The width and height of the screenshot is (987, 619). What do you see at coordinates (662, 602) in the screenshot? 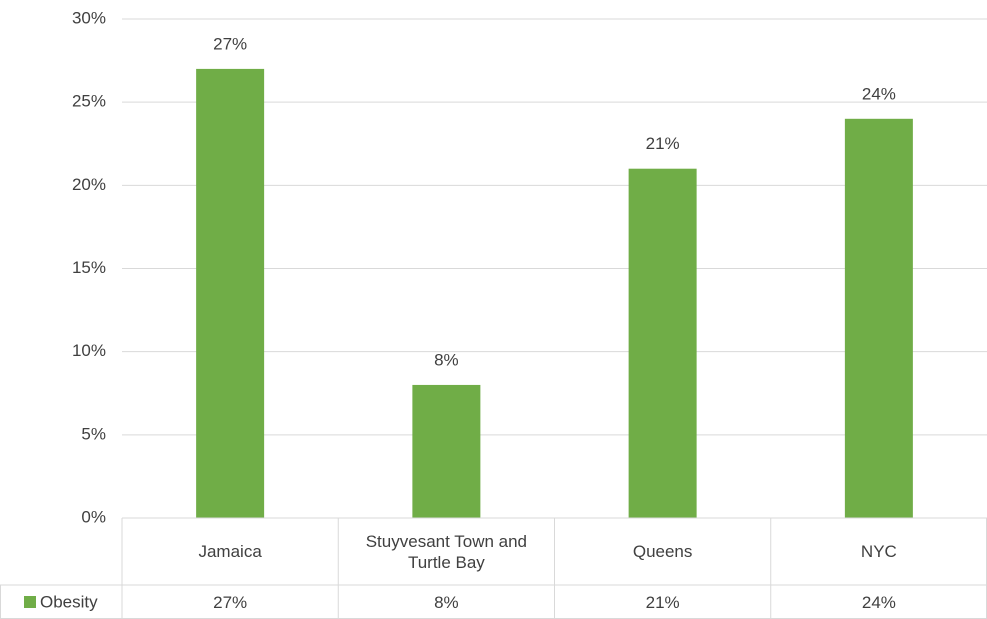
I see `table-value: 21%` at bounding box center [662, 602].